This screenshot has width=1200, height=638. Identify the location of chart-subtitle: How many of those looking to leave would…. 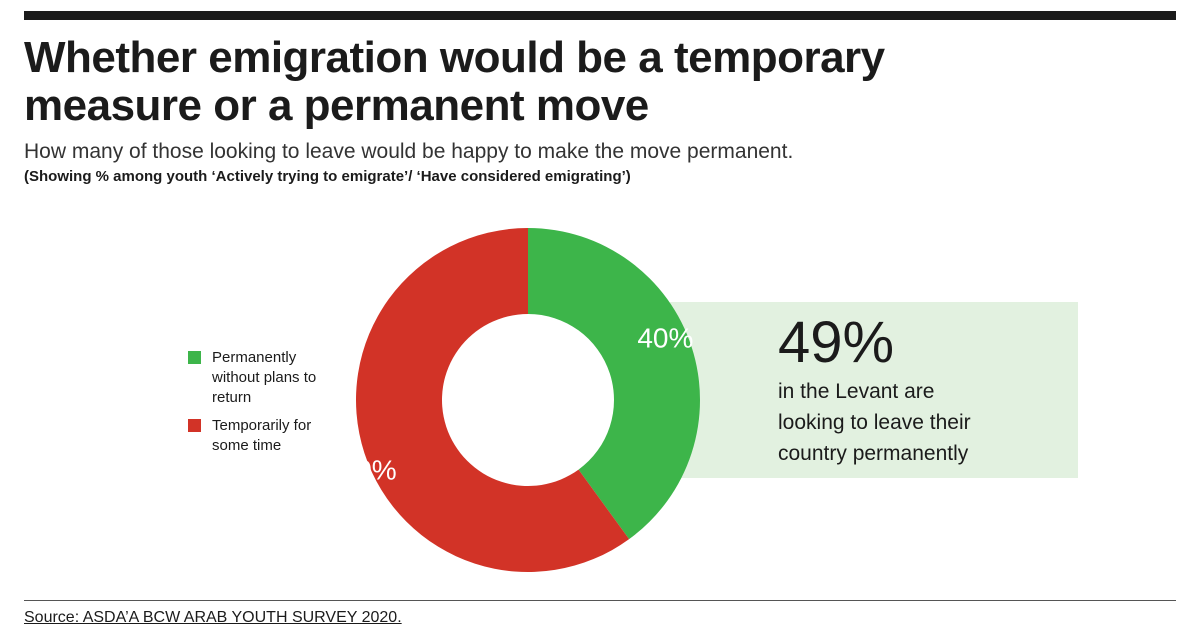
(409, 151).